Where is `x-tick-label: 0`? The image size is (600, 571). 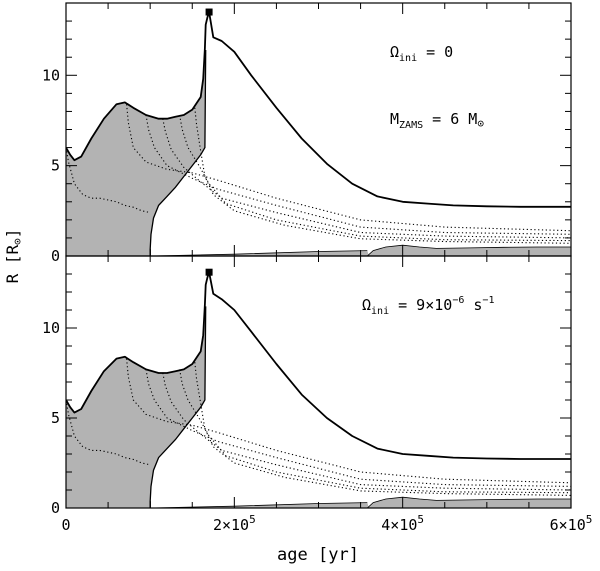 x-tick-label: 0 is located at coordinates (65, 525).